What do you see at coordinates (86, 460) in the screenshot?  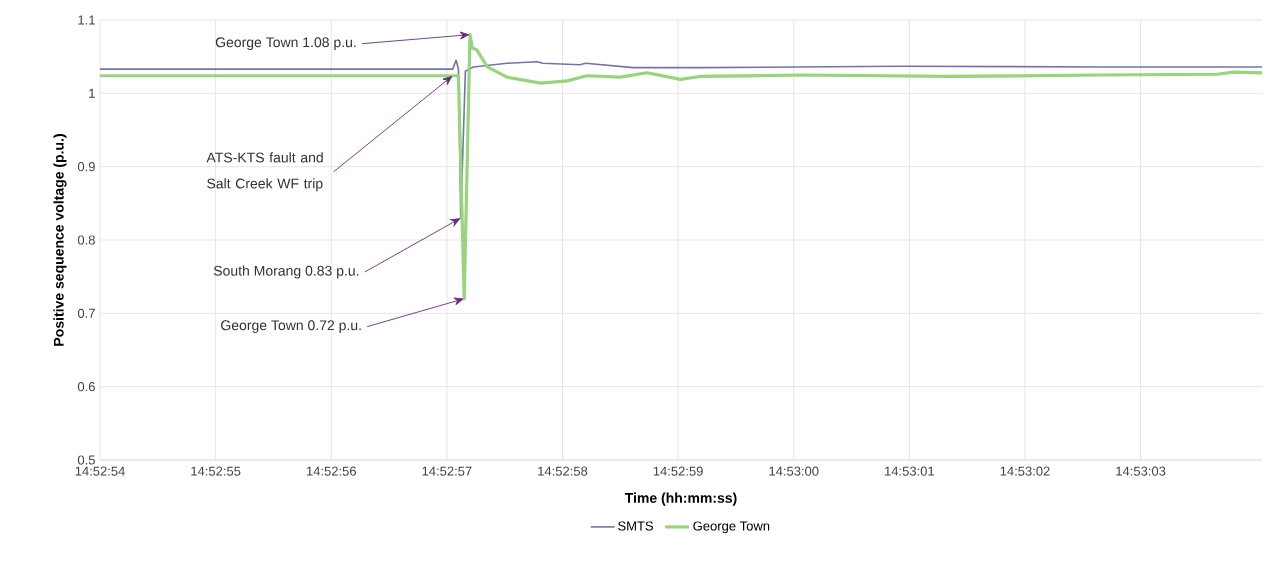 I see `y-tick-label: 0.5` at bounding box center [86, 460].